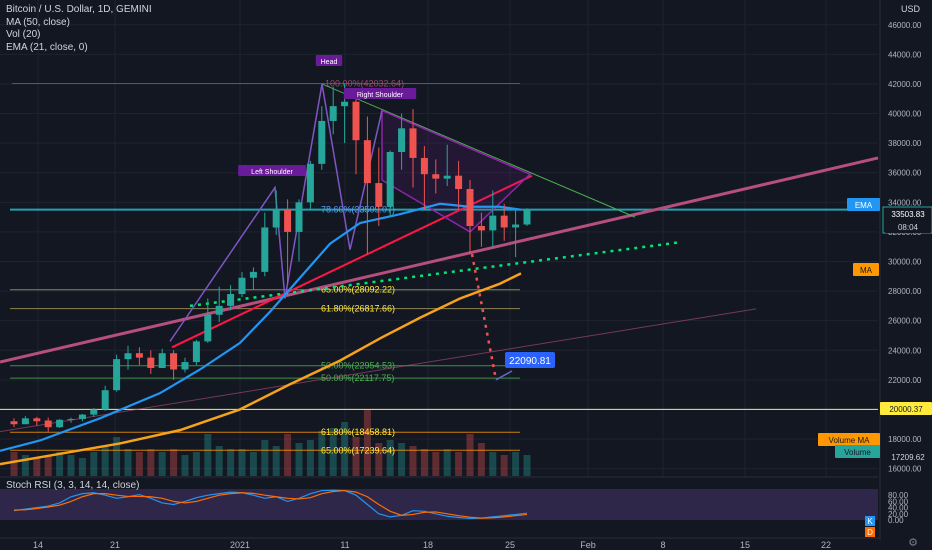 This screenshot has height=550, width=932. Describe the element at coordinates (898, 501) in the screenshot. I see `stoch-tick-label: 60.00` at that location.